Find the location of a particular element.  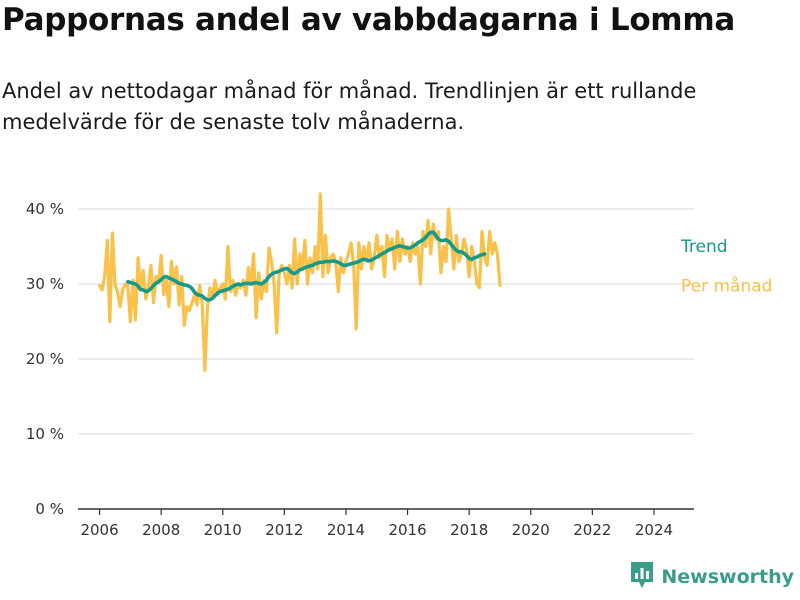

bar-chart-logo-icon is located at coordinates (642, 577).